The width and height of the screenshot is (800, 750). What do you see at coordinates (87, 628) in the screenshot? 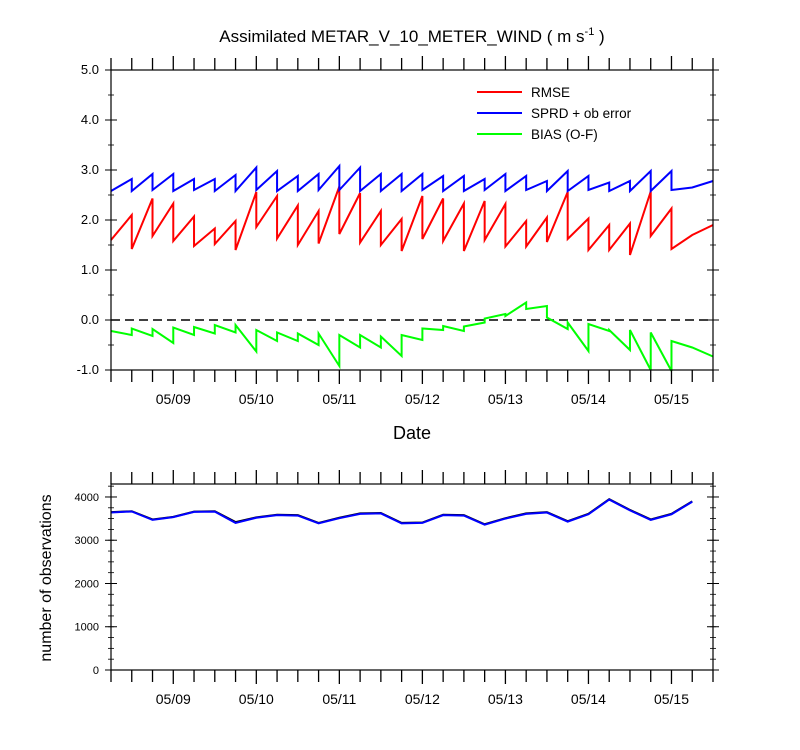
I see `y-tick-label: 1000` at bounding box center [87, 628].